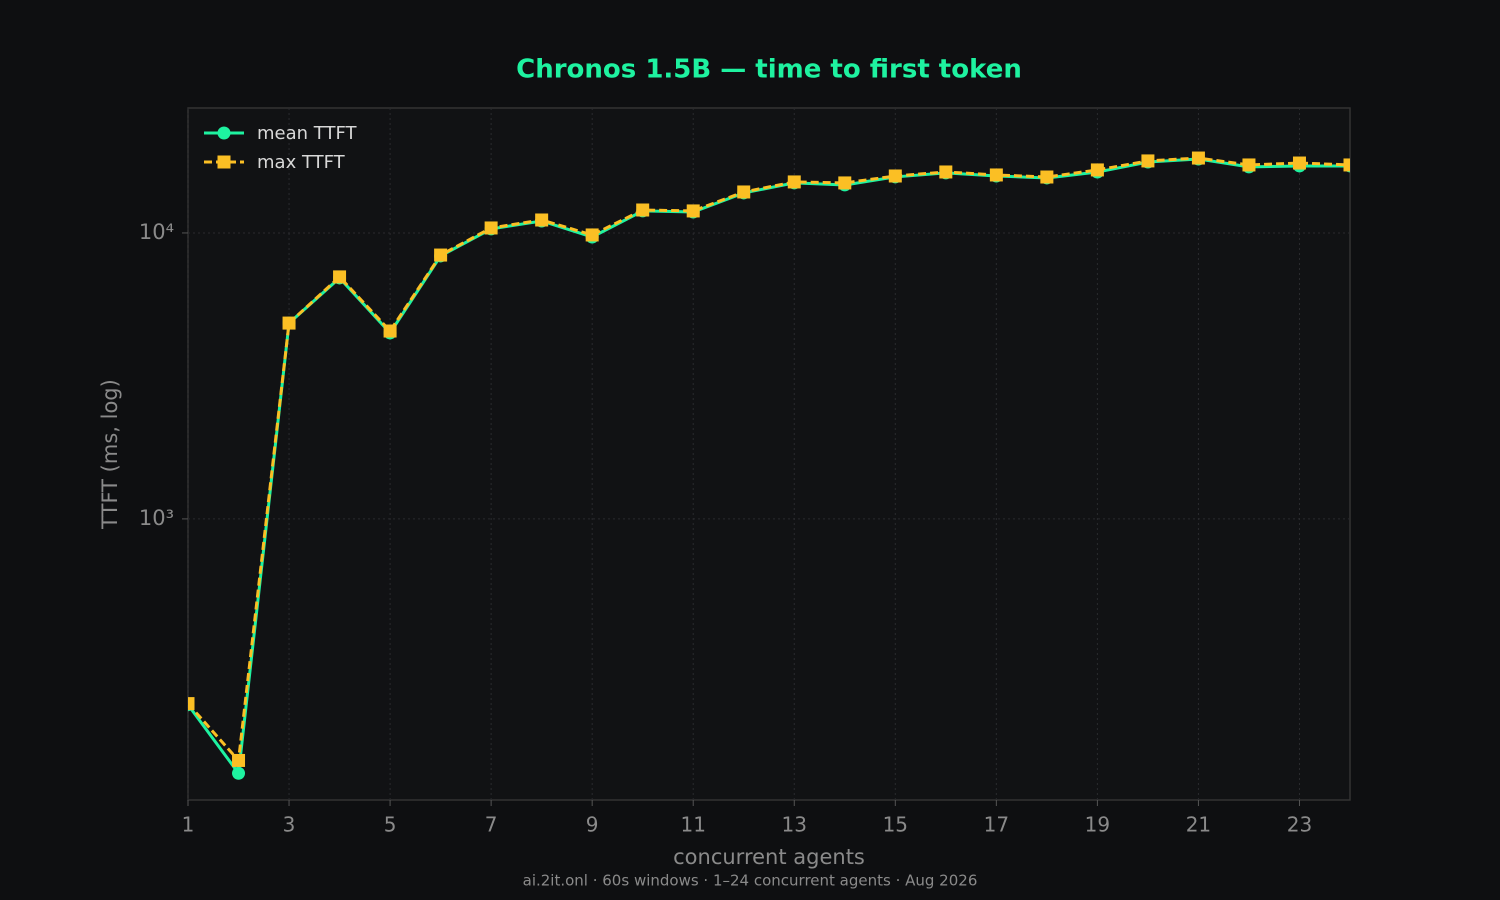 The width and height of the screenshot is (1500, 900). Describe the element at coordinates (769, 857) in the screenshot. I see `x-axis-label: concurrent agents` at that location.